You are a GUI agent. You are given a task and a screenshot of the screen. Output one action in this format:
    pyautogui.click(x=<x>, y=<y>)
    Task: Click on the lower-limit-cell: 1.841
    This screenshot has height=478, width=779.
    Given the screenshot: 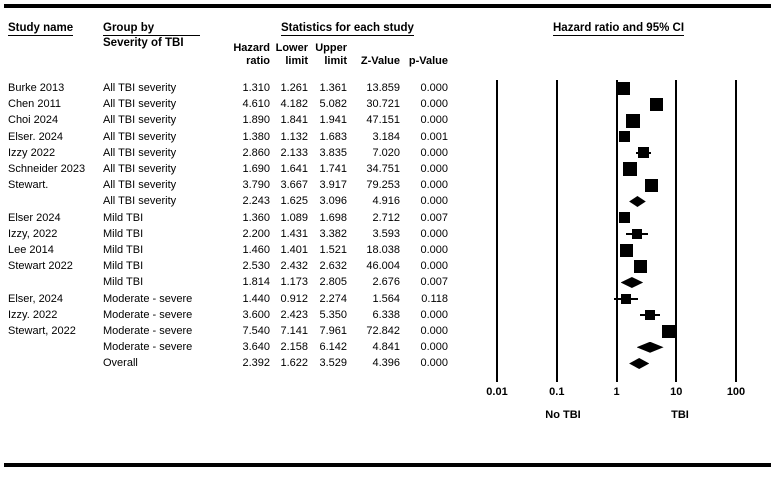 What is the action you would take?
    pyautogui.click(x=294, y=120)
    